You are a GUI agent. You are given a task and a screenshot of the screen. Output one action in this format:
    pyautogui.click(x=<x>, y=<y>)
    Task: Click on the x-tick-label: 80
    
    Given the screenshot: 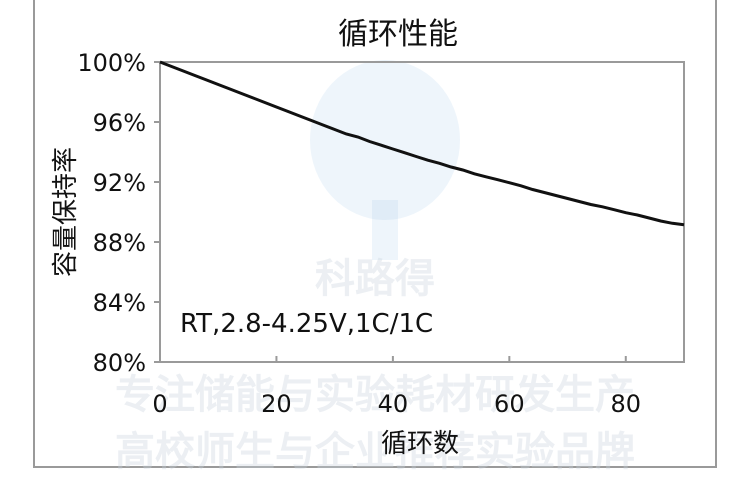 What is the action you would take?
    pyautogui.click(x=626, y=404)
    